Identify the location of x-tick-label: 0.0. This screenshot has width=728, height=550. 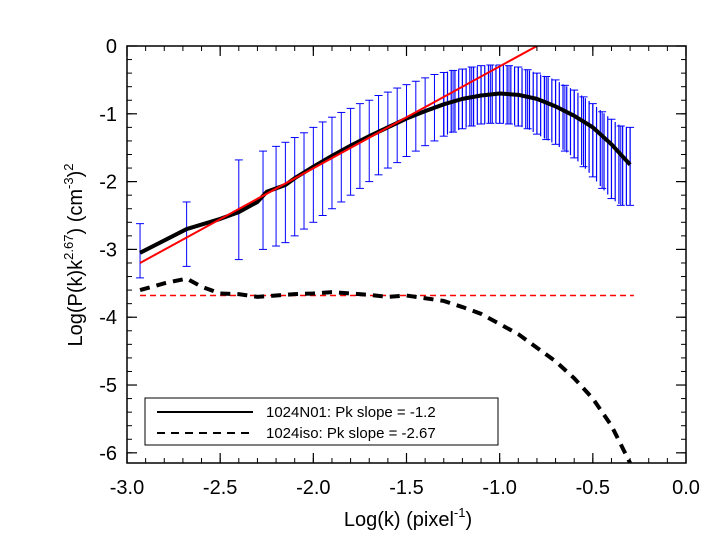
(686, 488).